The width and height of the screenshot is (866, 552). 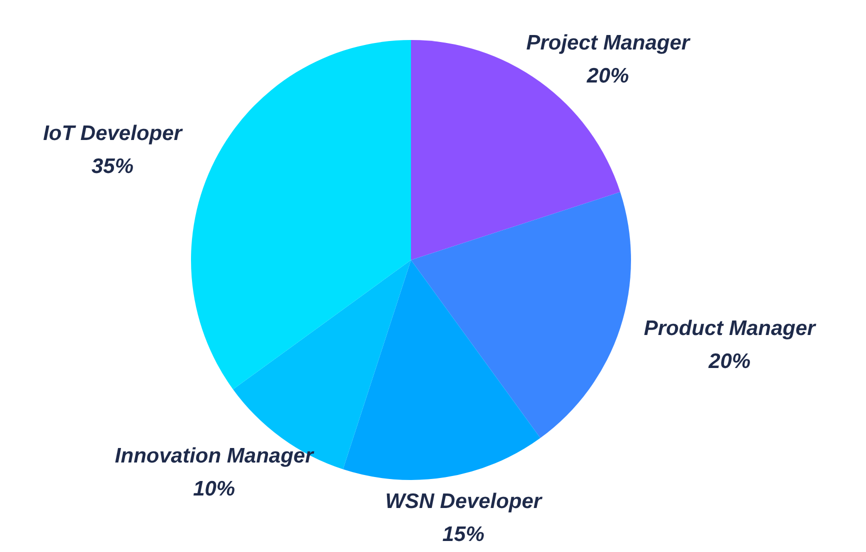 I want to click on slice-label: WSN Developer, so click(x=464, y=501).